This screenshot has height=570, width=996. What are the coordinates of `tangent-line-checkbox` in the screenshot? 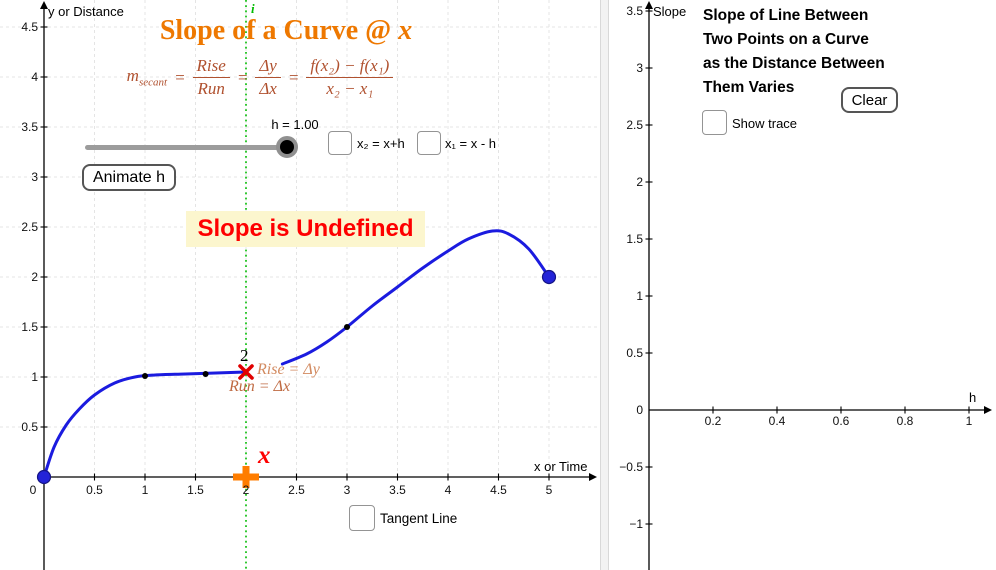 It's located at (362, 518).